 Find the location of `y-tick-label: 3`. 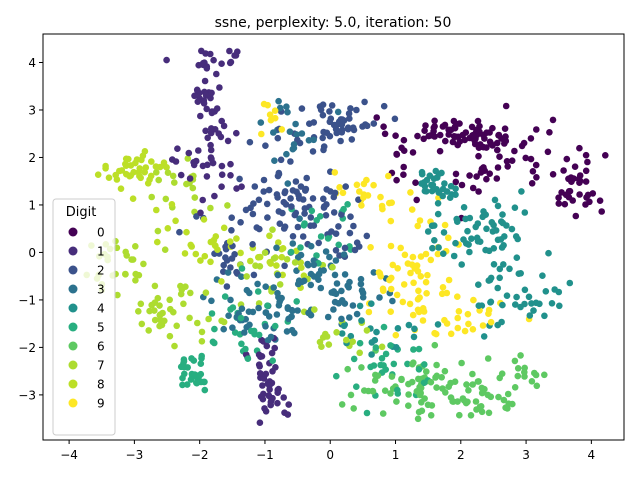

y-tick-label: 3 is located at coordinates (32, 110).